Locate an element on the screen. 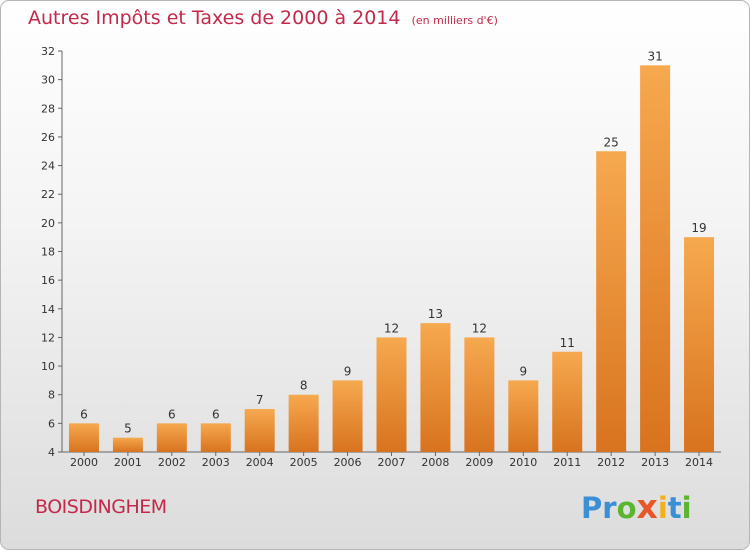 This screenshot has height=550, width=750. logo-letter: o is located at coordinates (626, 508).